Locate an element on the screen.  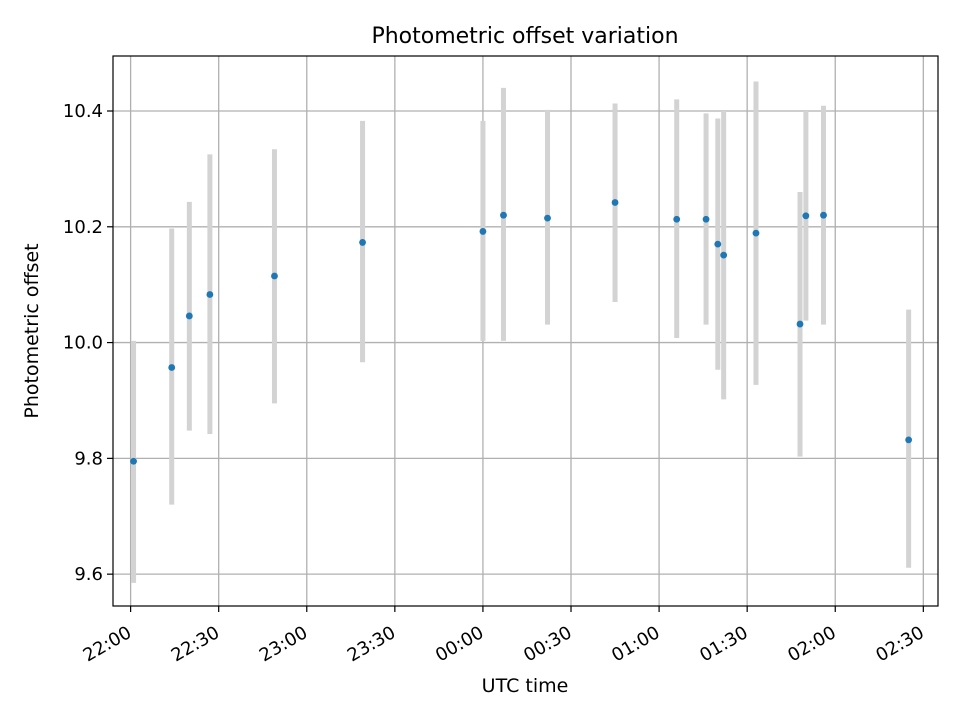
y-tick-label: 9.8 is located at coordinates (88, 458).